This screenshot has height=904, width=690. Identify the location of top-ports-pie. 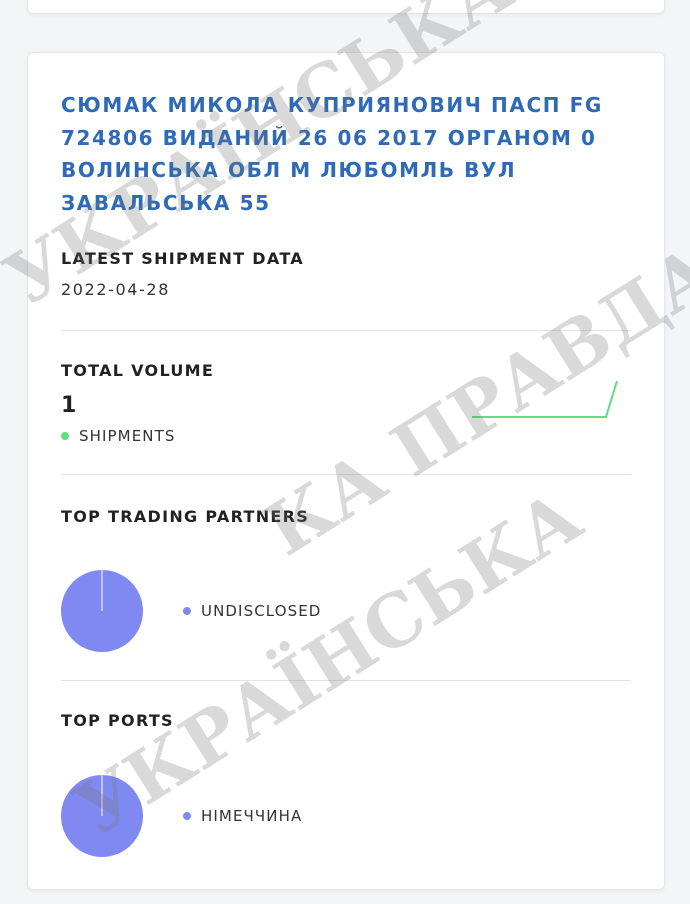
(102, 816).